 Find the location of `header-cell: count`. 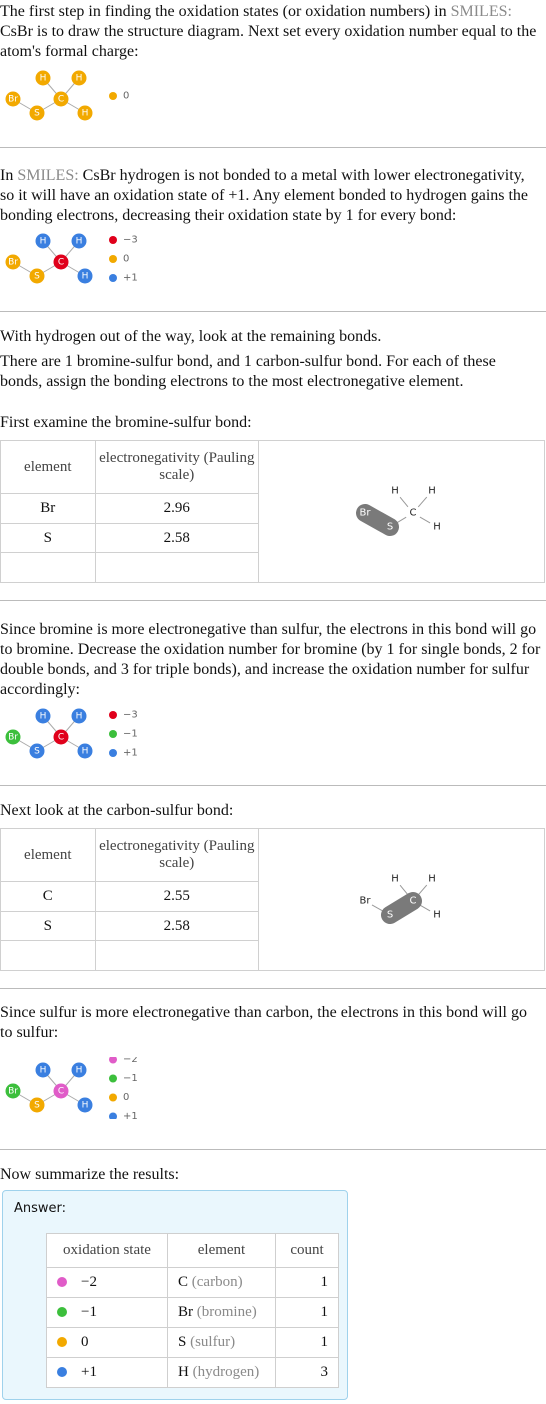

header-cell: count is located at coordinates (307, 1250).